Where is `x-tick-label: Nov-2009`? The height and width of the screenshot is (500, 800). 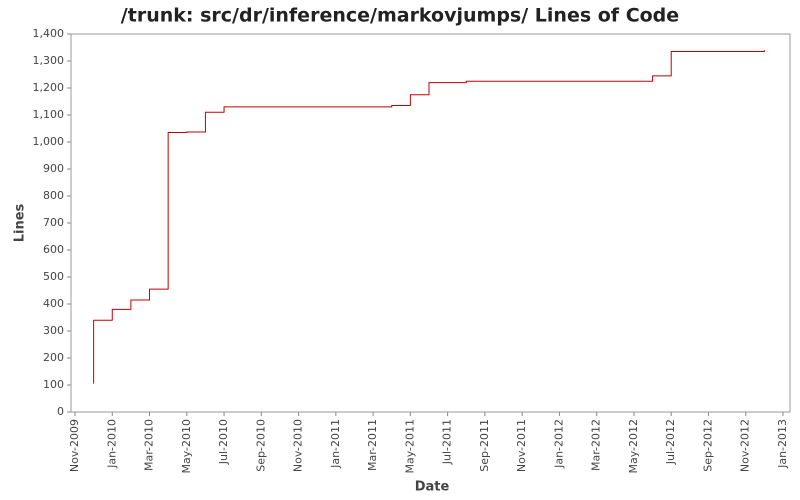 x-tick-label: Nov-2009 is located at coordinates (74, 445).